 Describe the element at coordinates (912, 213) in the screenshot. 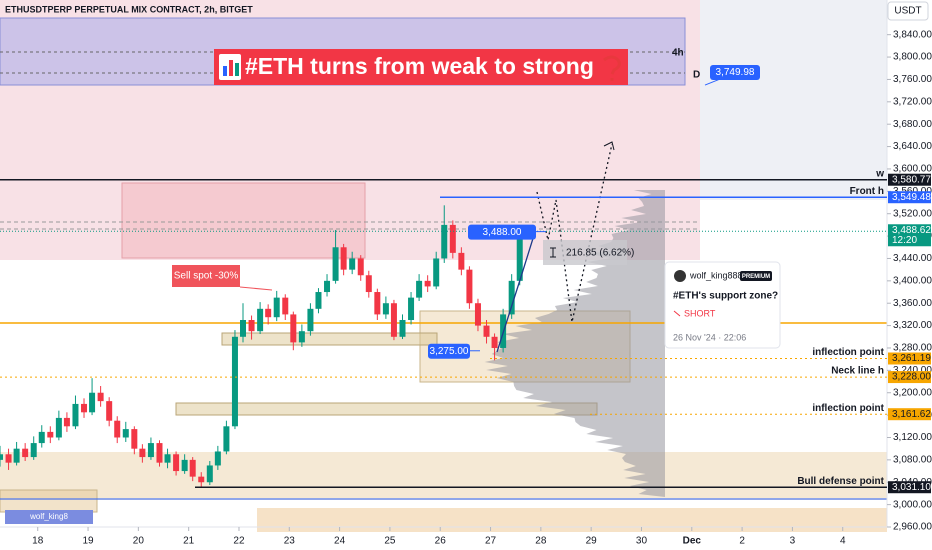

I see `y-tick-label: 3,520.00` at that location.